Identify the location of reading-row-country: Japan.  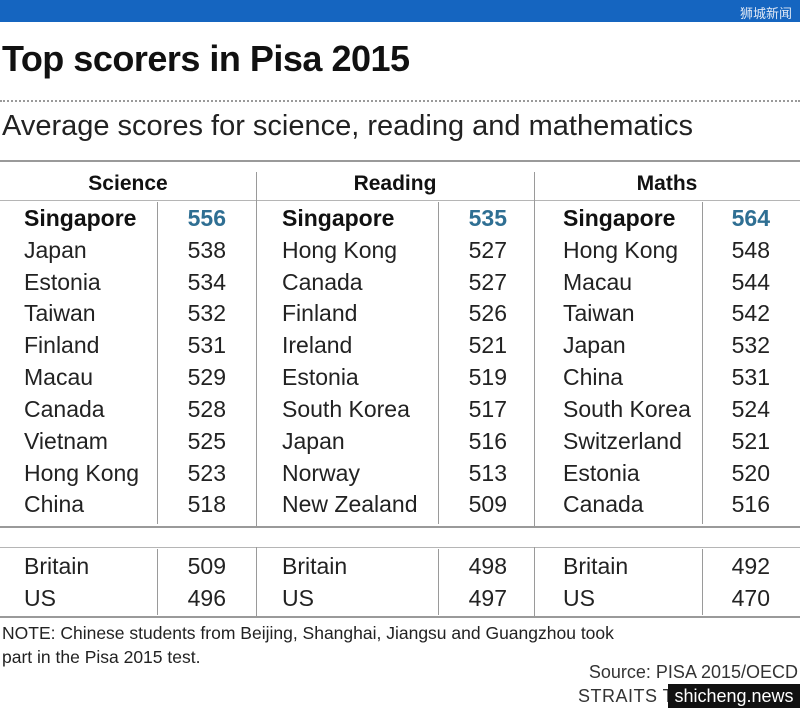
(313, 441).